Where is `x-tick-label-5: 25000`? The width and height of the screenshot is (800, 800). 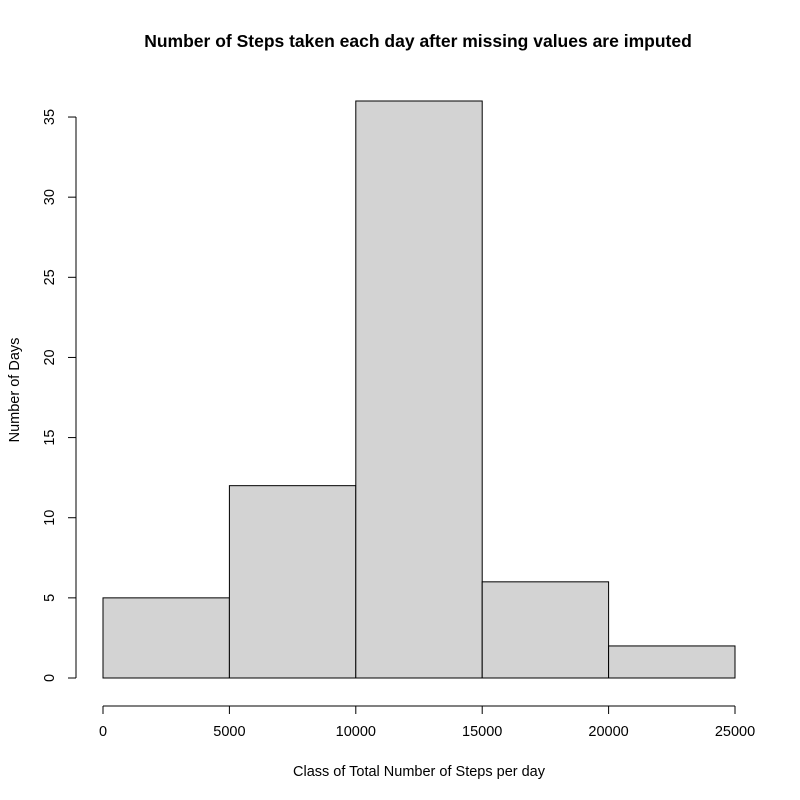 x-tick-label-5: 25000 is located at coordinates (735, 732).